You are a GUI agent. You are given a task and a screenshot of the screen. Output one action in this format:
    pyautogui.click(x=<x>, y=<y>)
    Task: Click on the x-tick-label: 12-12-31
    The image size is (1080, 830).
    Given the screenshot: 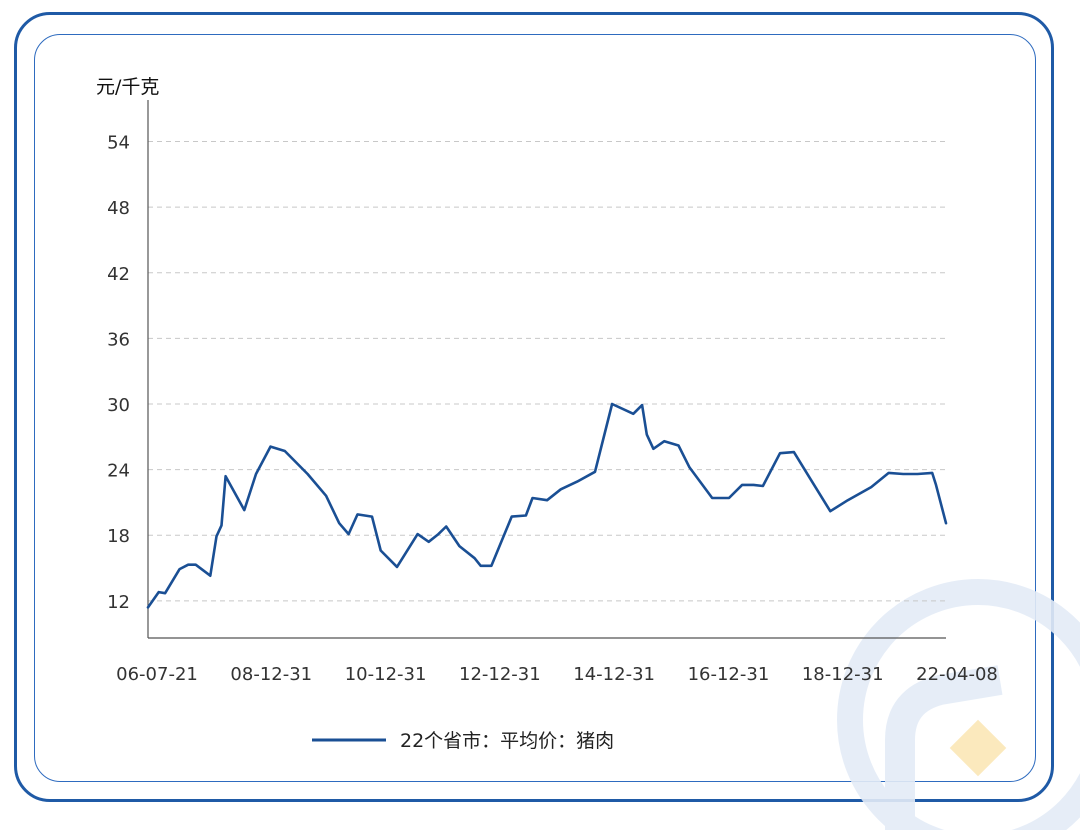 What is the action you would take?
    pyautogui.click(x=500, y=674)
    